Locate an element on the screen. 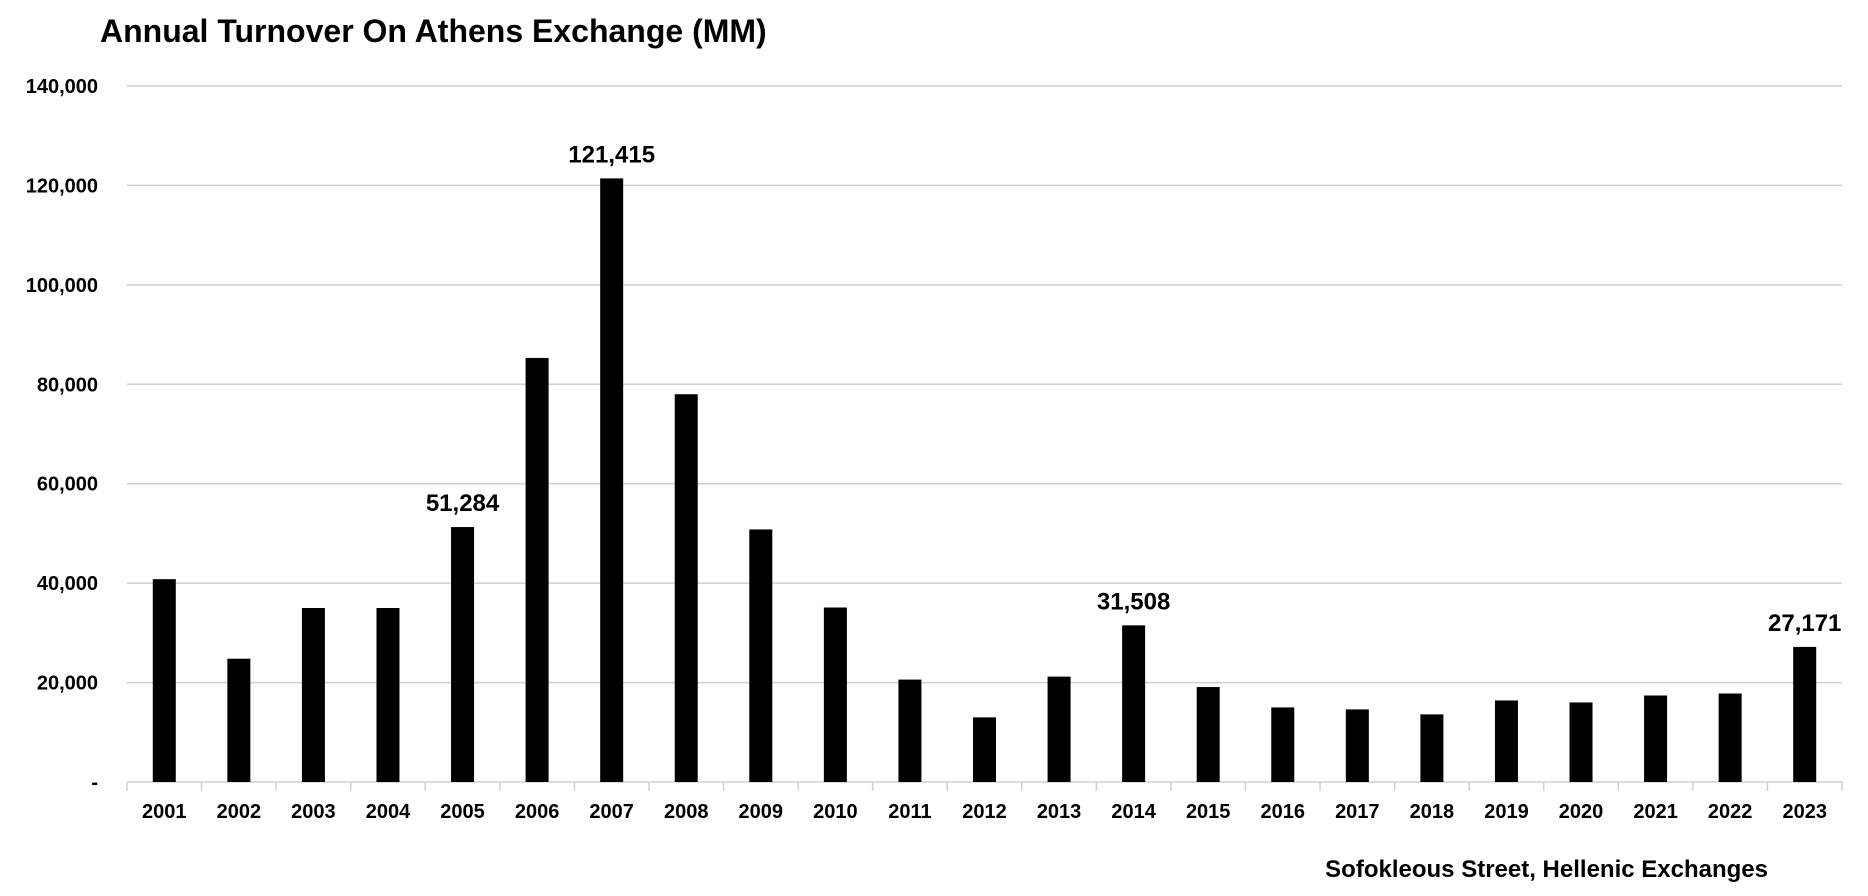 This screenshot has height=896, width=1868. x-tick-label: 2018 is located at coordinates (1432, 812).